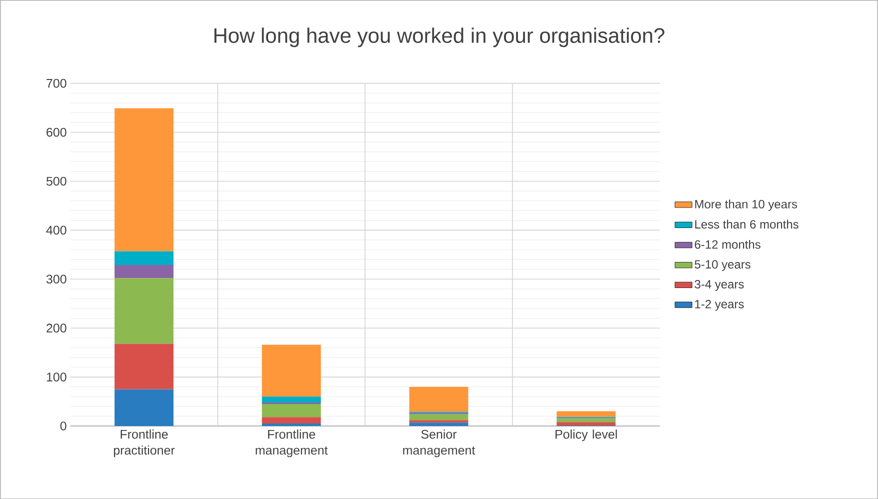  What do you see at coordinates (727, 244) in the screenshot?
I see `legend-label: 6-12 months` at bounding box center [727, 244].